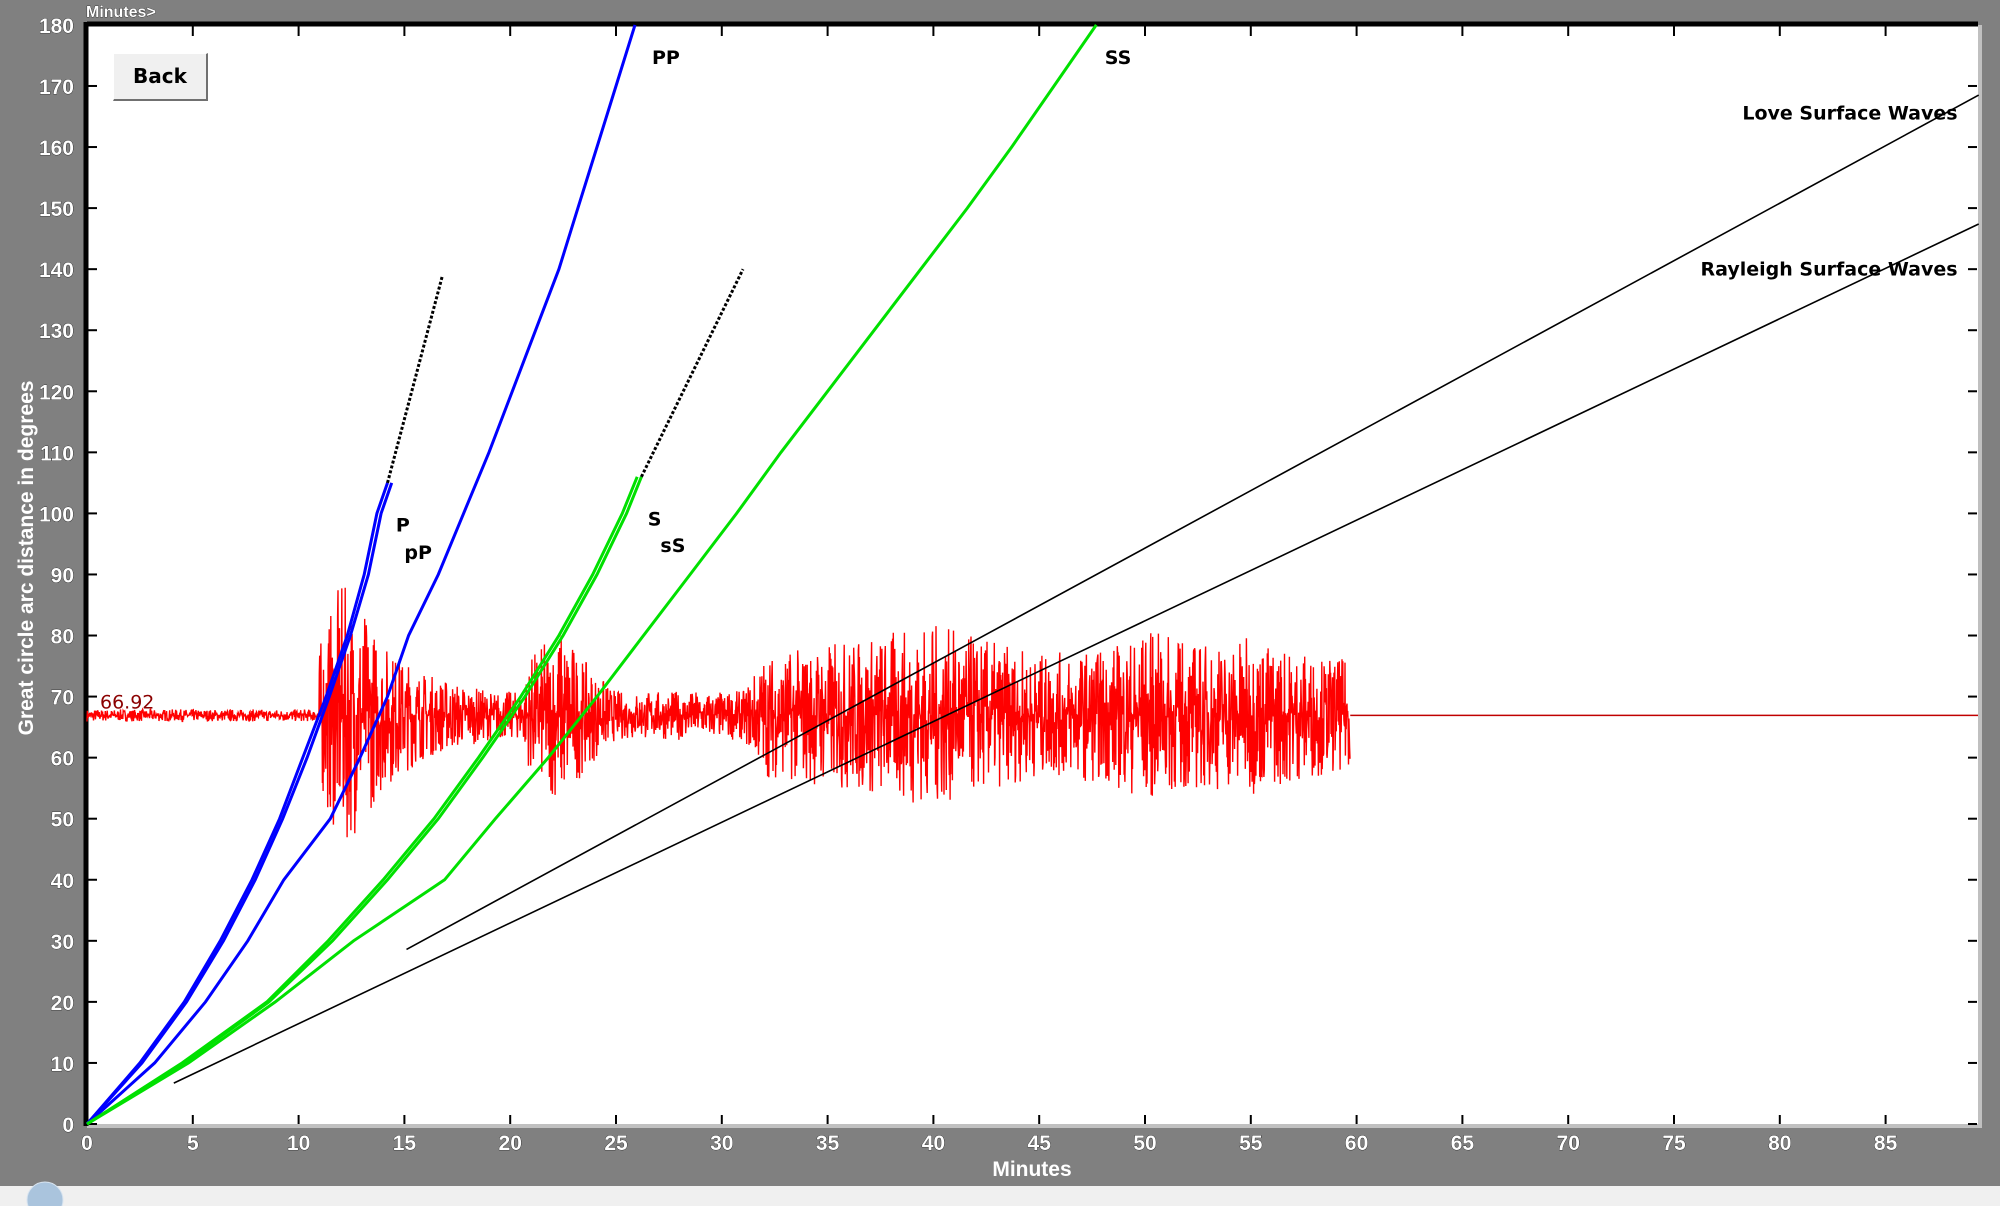 The width and height of the screenshot is (2000, 1206). I want to click on x-tick-label: 20, so click(510, 1143).